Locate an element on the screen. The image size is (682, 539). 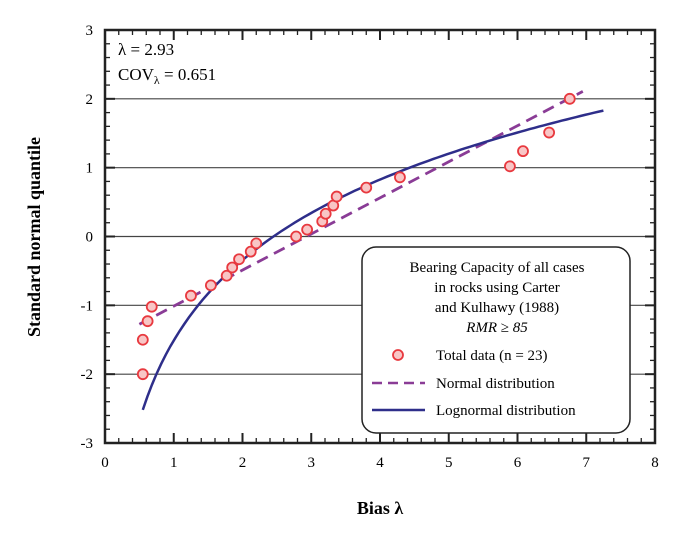
legend-title-3: and Kulhawy (1988) is located at coordinates (497, 308).